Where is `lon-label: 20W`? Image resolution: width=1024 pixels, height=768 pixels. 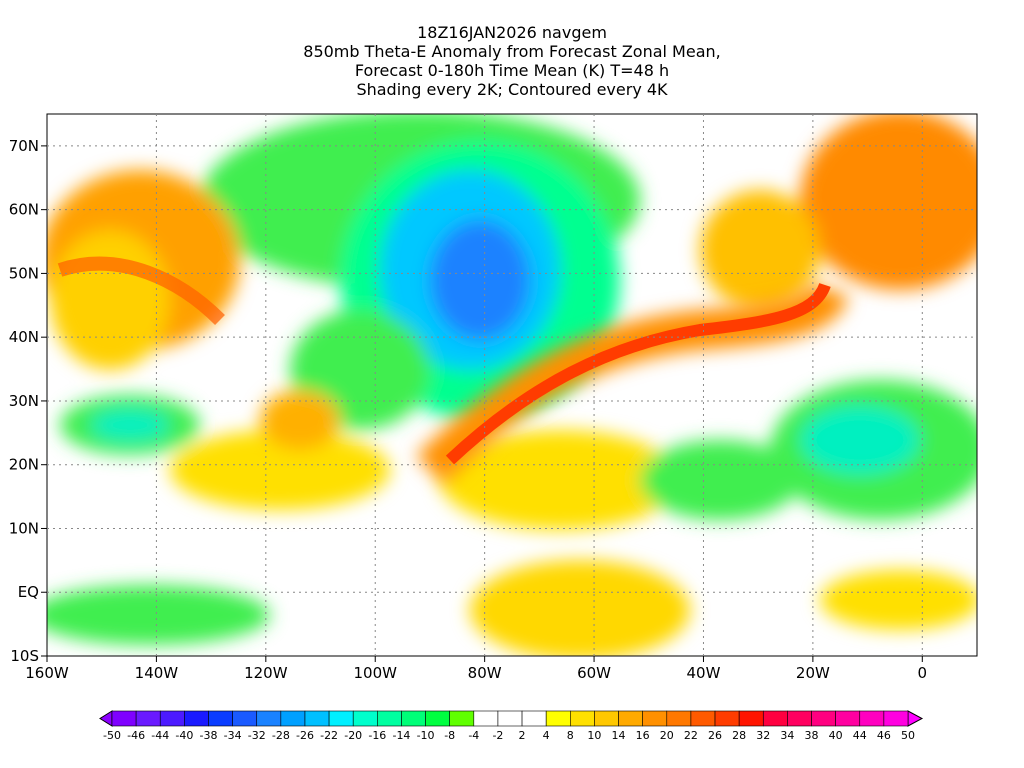
lon-label: 20W is located at coordinates (813, 673).